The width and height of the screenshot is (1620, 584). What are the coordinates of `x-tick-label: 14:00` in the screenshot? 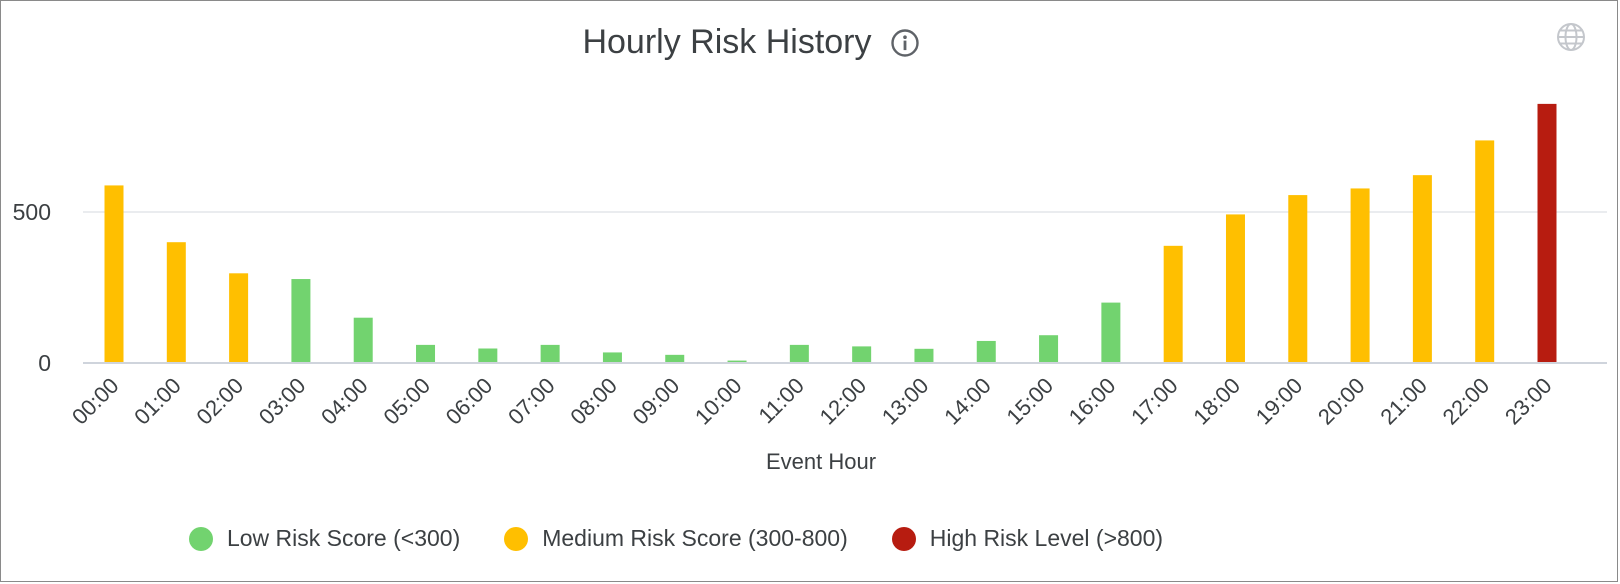 It's located at (967, 401).